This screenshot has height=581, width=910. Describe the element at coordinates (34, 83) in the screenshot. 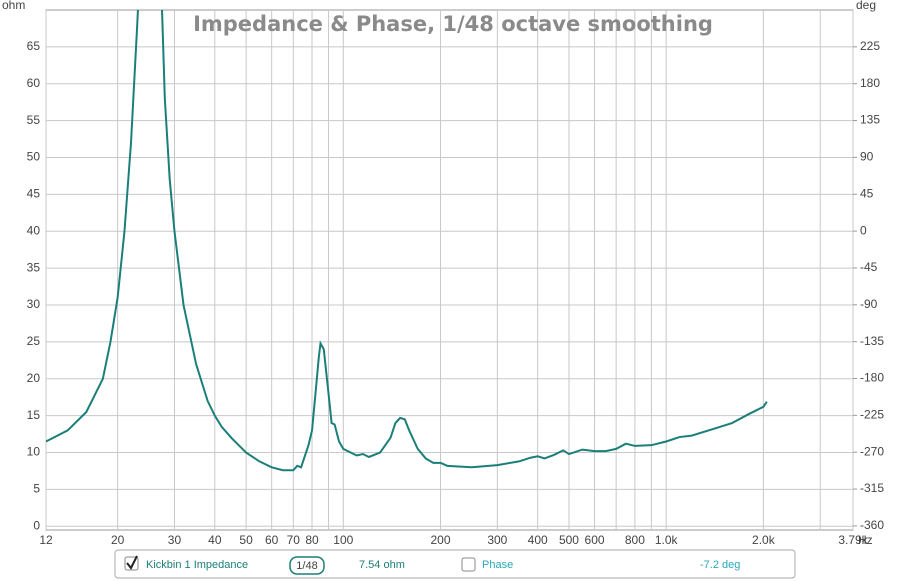

I see `y-tick-label: 60` at that location.